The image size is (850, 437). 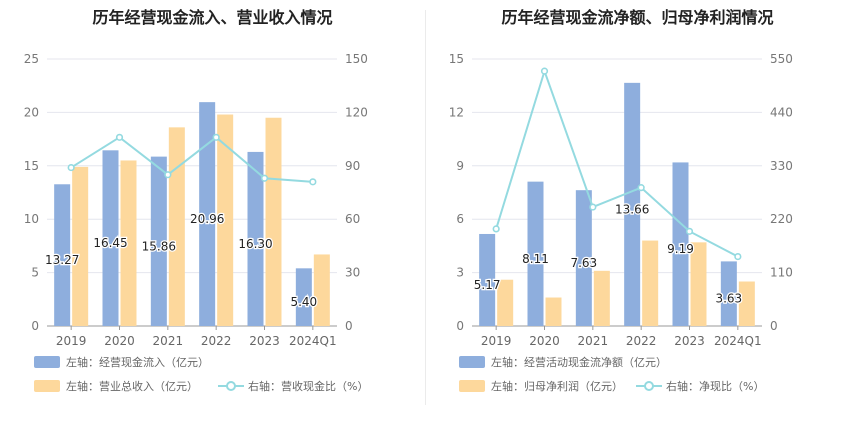 I want to click on y-tick-label-left: 10, so click(x=31, y=219).